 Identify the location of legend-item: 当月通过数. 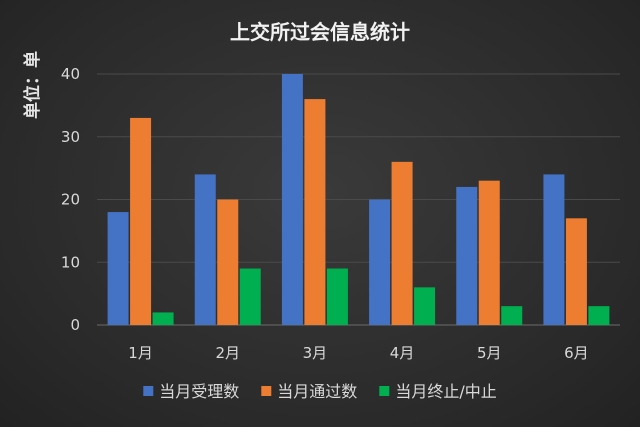
(309, 391).